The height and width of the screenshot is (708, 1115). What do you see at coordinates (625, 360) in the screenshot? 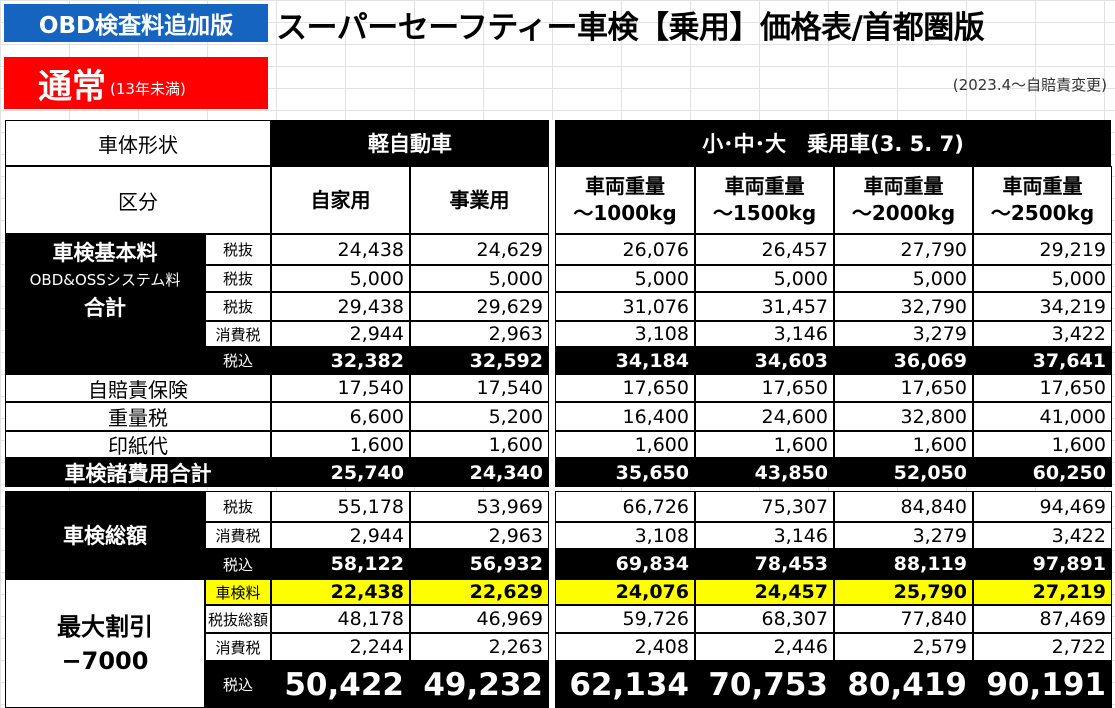
I see `price-cell: 34,184` at bounding box center [625, 360].